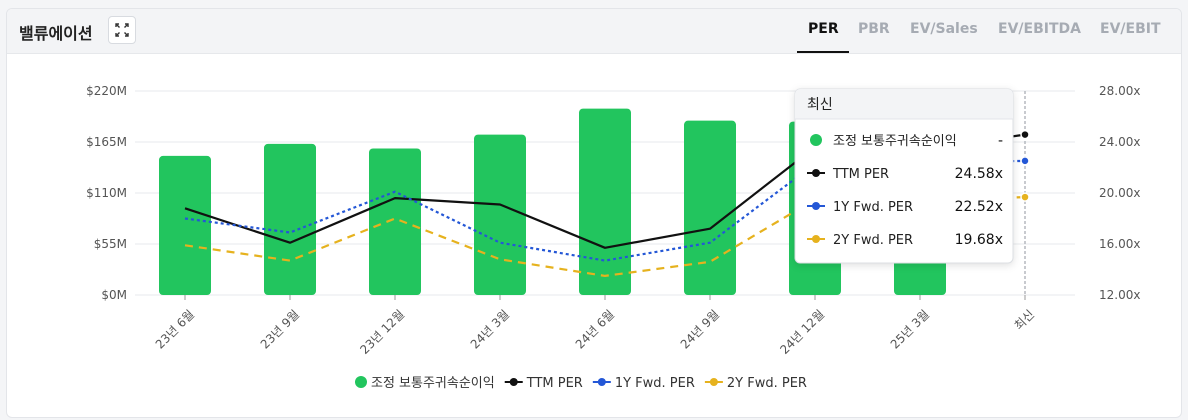  What do you see at coordinates (860, 174) in the screenshot?
I see `tooltip-row-label: TTM PER` at bounding box center [860, 174].